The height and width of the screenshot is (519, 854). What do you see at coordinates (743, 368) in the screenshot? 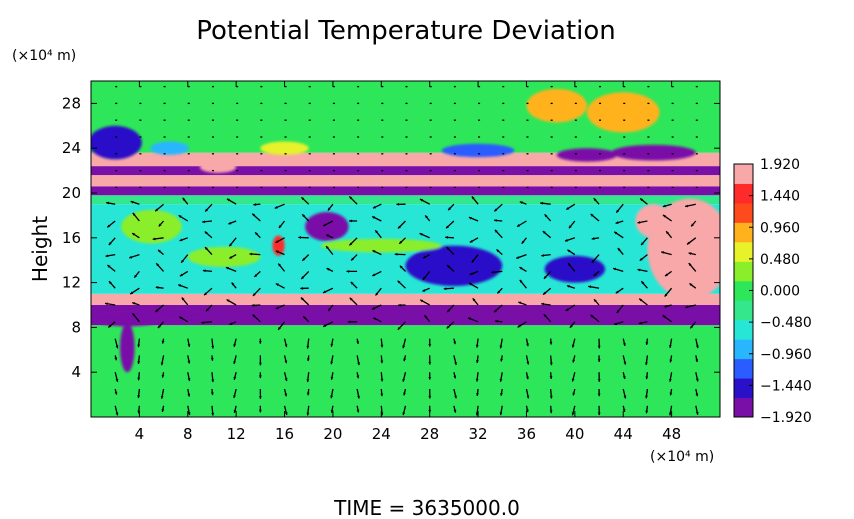
I see `colorbar-swatch` at bounding box center [743, 368].